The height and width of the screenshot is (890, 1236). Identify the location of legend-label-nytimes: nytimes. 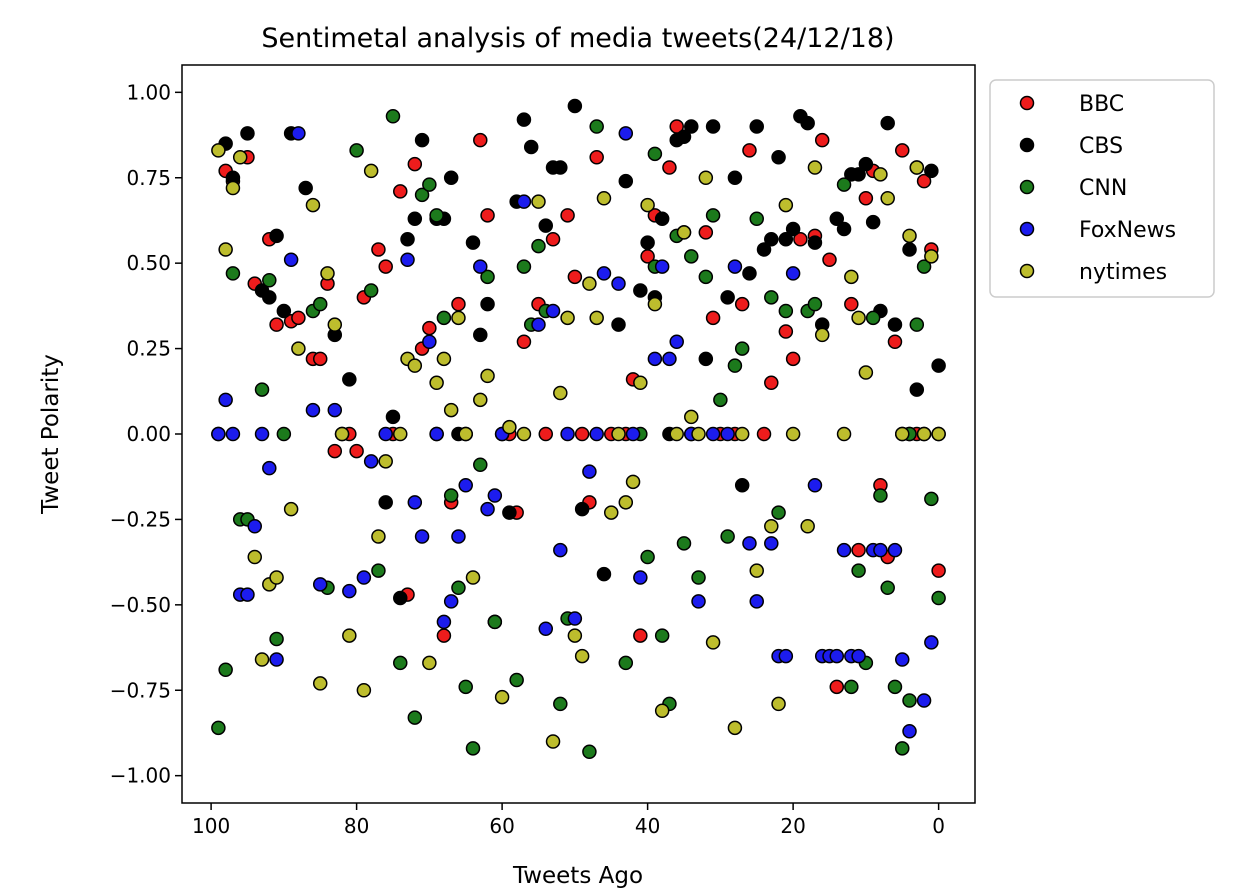
(1123, 272).